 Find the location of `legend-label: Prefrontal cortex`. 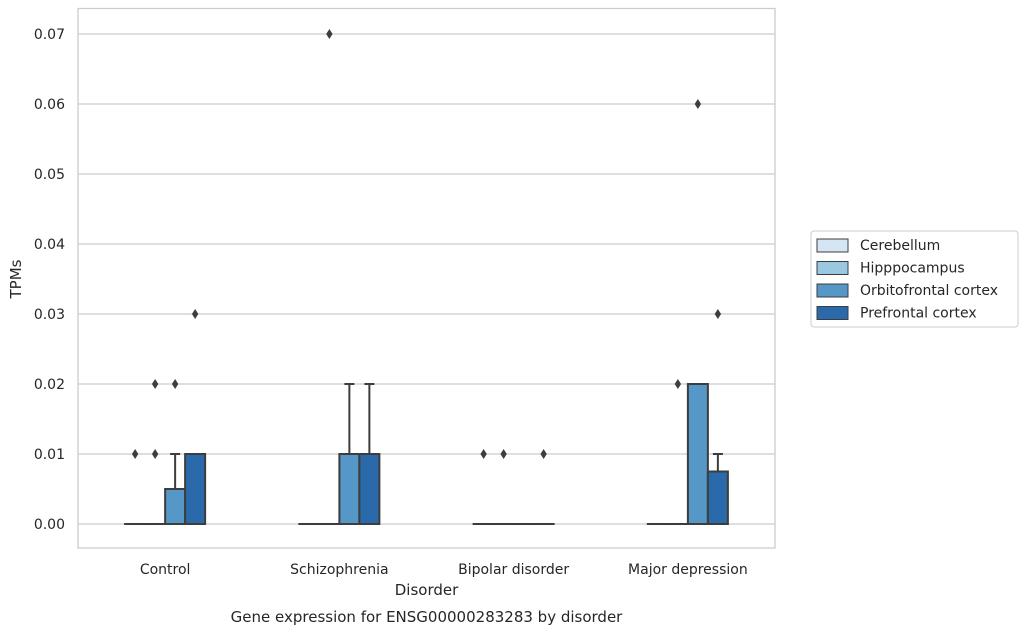

legend-label: Prefrontal cortex is located at coordinates (918, 314).